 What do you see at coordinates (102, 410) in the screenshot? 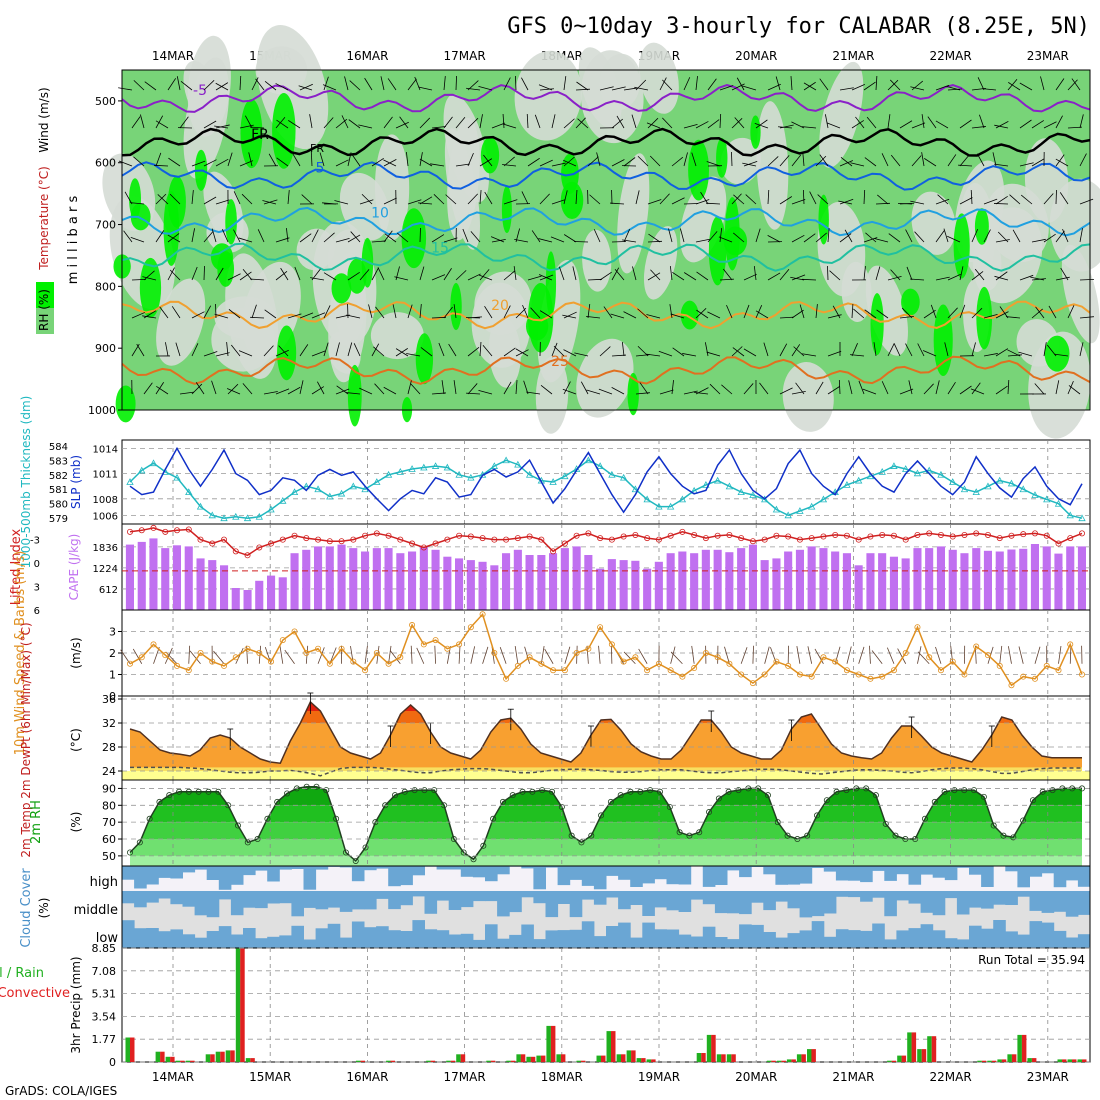
I see `pressure-tick-label: 1000` at bounding box center [102, 410].